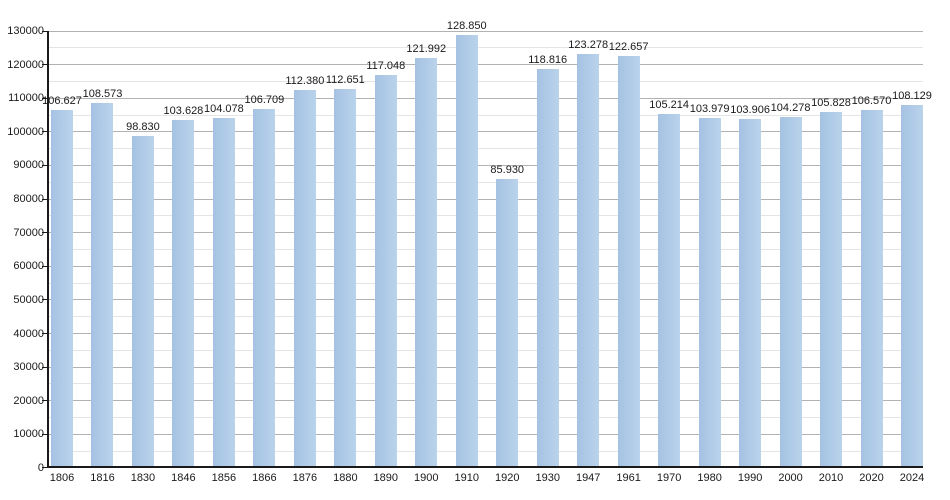 Image resolution: width=950 pixels, height=500 pixels. What do you see at coordinates (426, 478) in the screenshot?
I see `x-axis-tick-label: 1900` at bounding box center [426, 478].